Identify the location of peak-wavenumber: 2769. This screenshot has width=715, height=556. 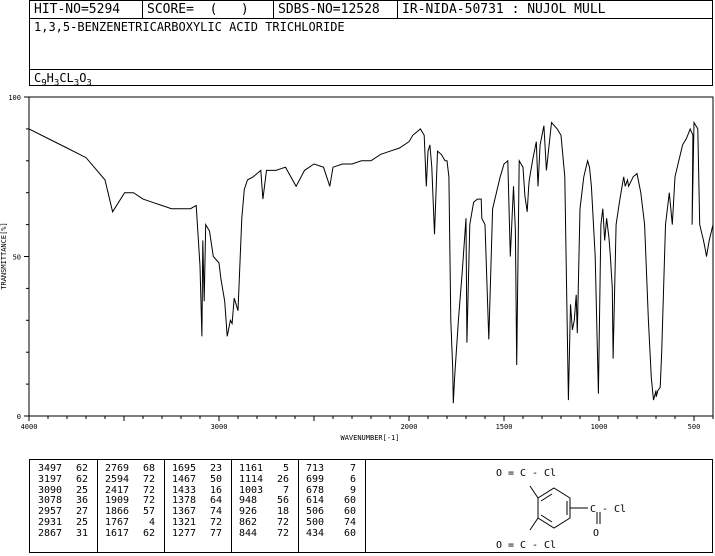
(117, 468).